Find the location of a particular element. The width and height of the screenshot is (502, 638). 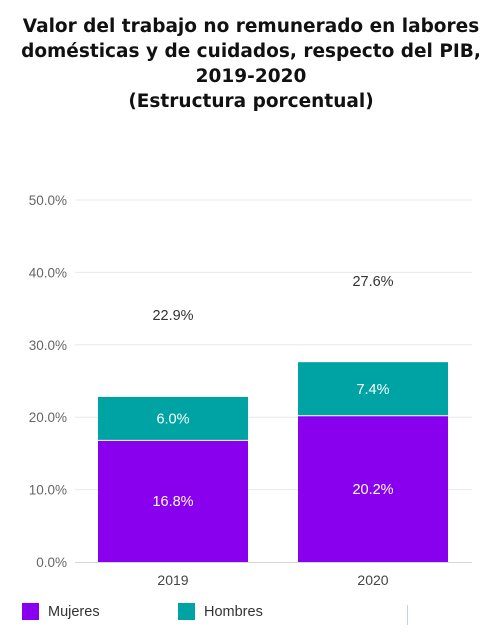

data-label-hombres-2019: 6.0% is located at coordinates (172, 420).